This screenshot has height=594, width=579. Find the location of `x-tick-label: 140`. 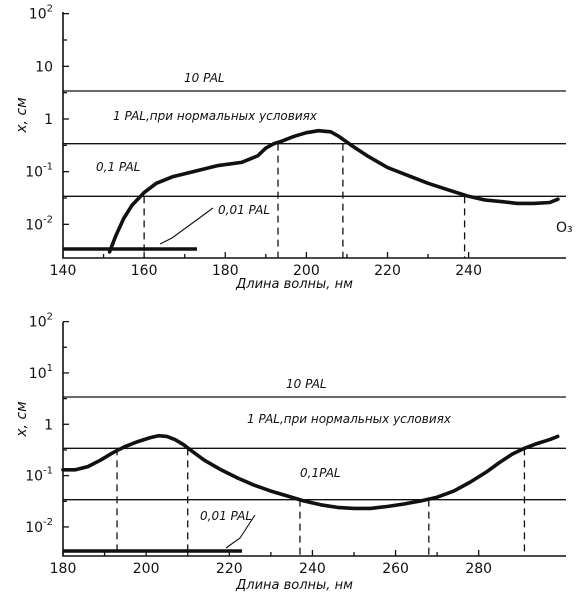

x-tick-label: 140 is located at coordinates (63, 271).